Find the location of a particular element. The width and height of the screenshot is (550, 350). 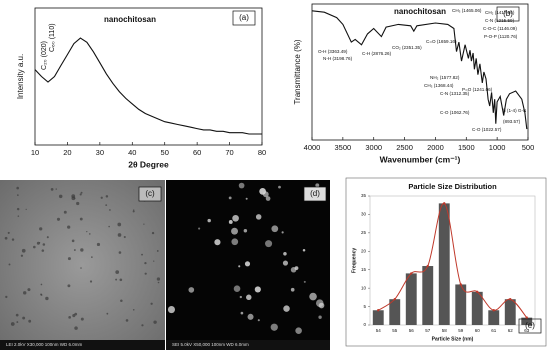

x-axis-label: Wavenumber (cm⁻¹) is located at coordinates (420, 159).